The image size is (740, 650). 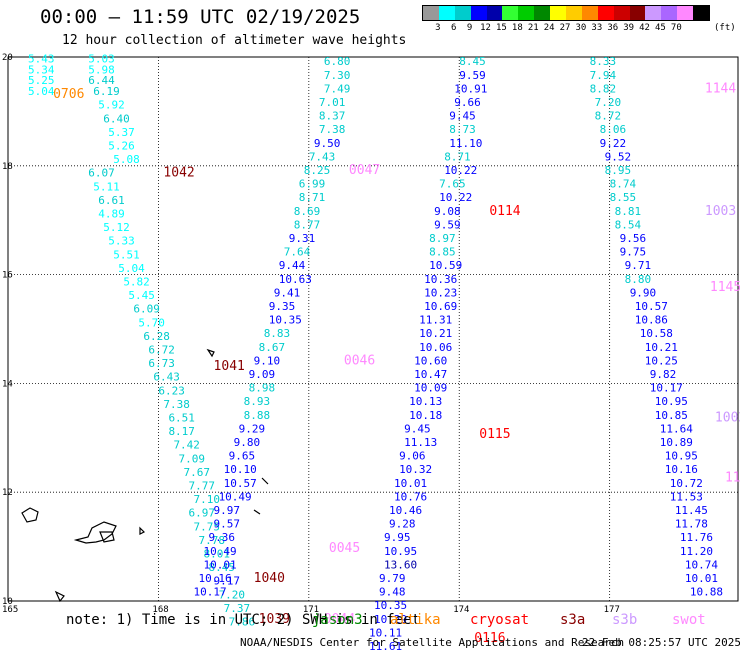 I want to click on wave-height-value: 10.49, so click(x=220, y=551).